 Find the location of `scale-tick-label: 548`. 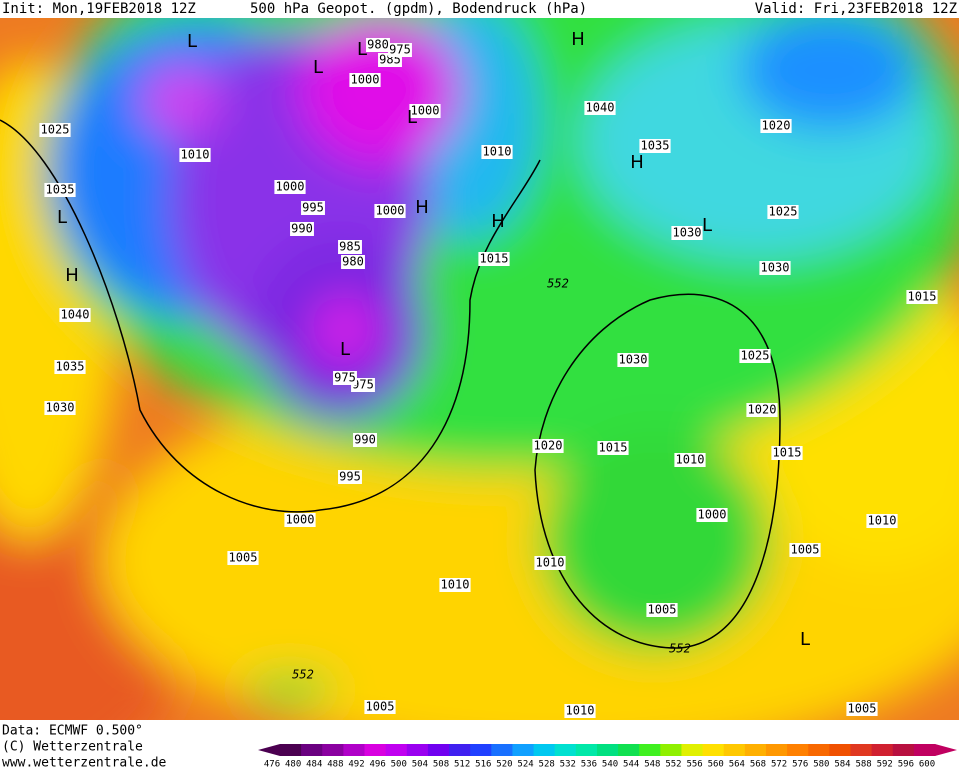

scale-tick-label: 548 is located at coordinates (652, 765).